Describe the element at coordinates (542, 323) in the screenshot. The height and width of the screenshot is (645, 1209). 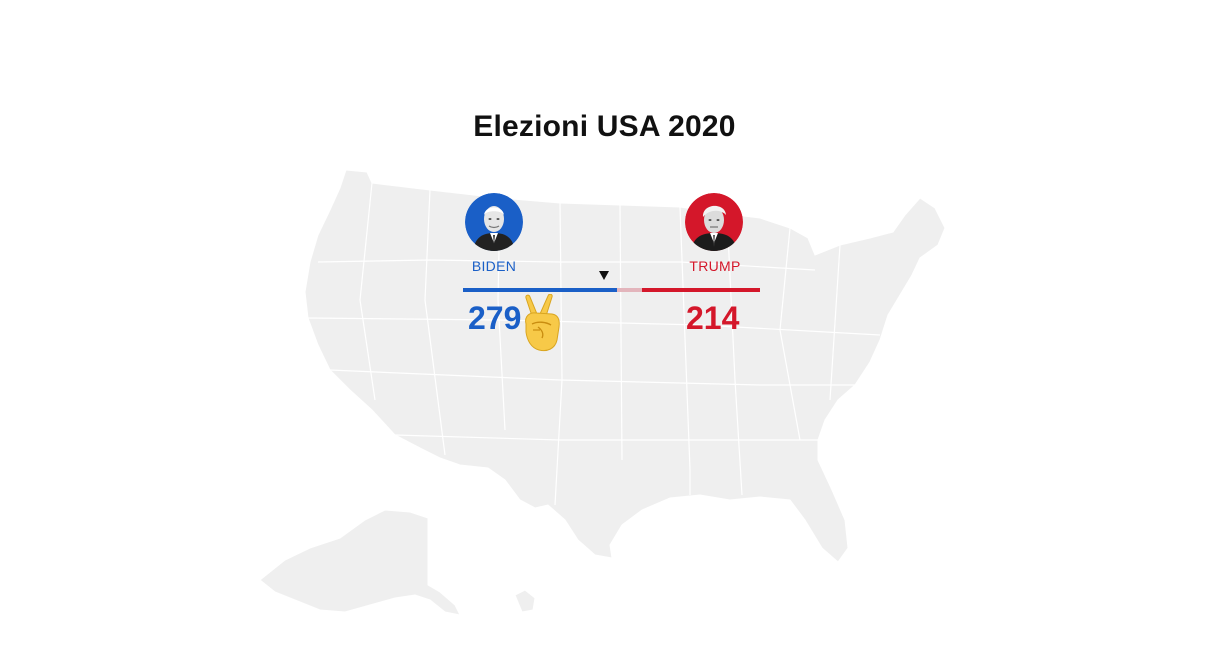
I see `victory-hand-icon` at that location.